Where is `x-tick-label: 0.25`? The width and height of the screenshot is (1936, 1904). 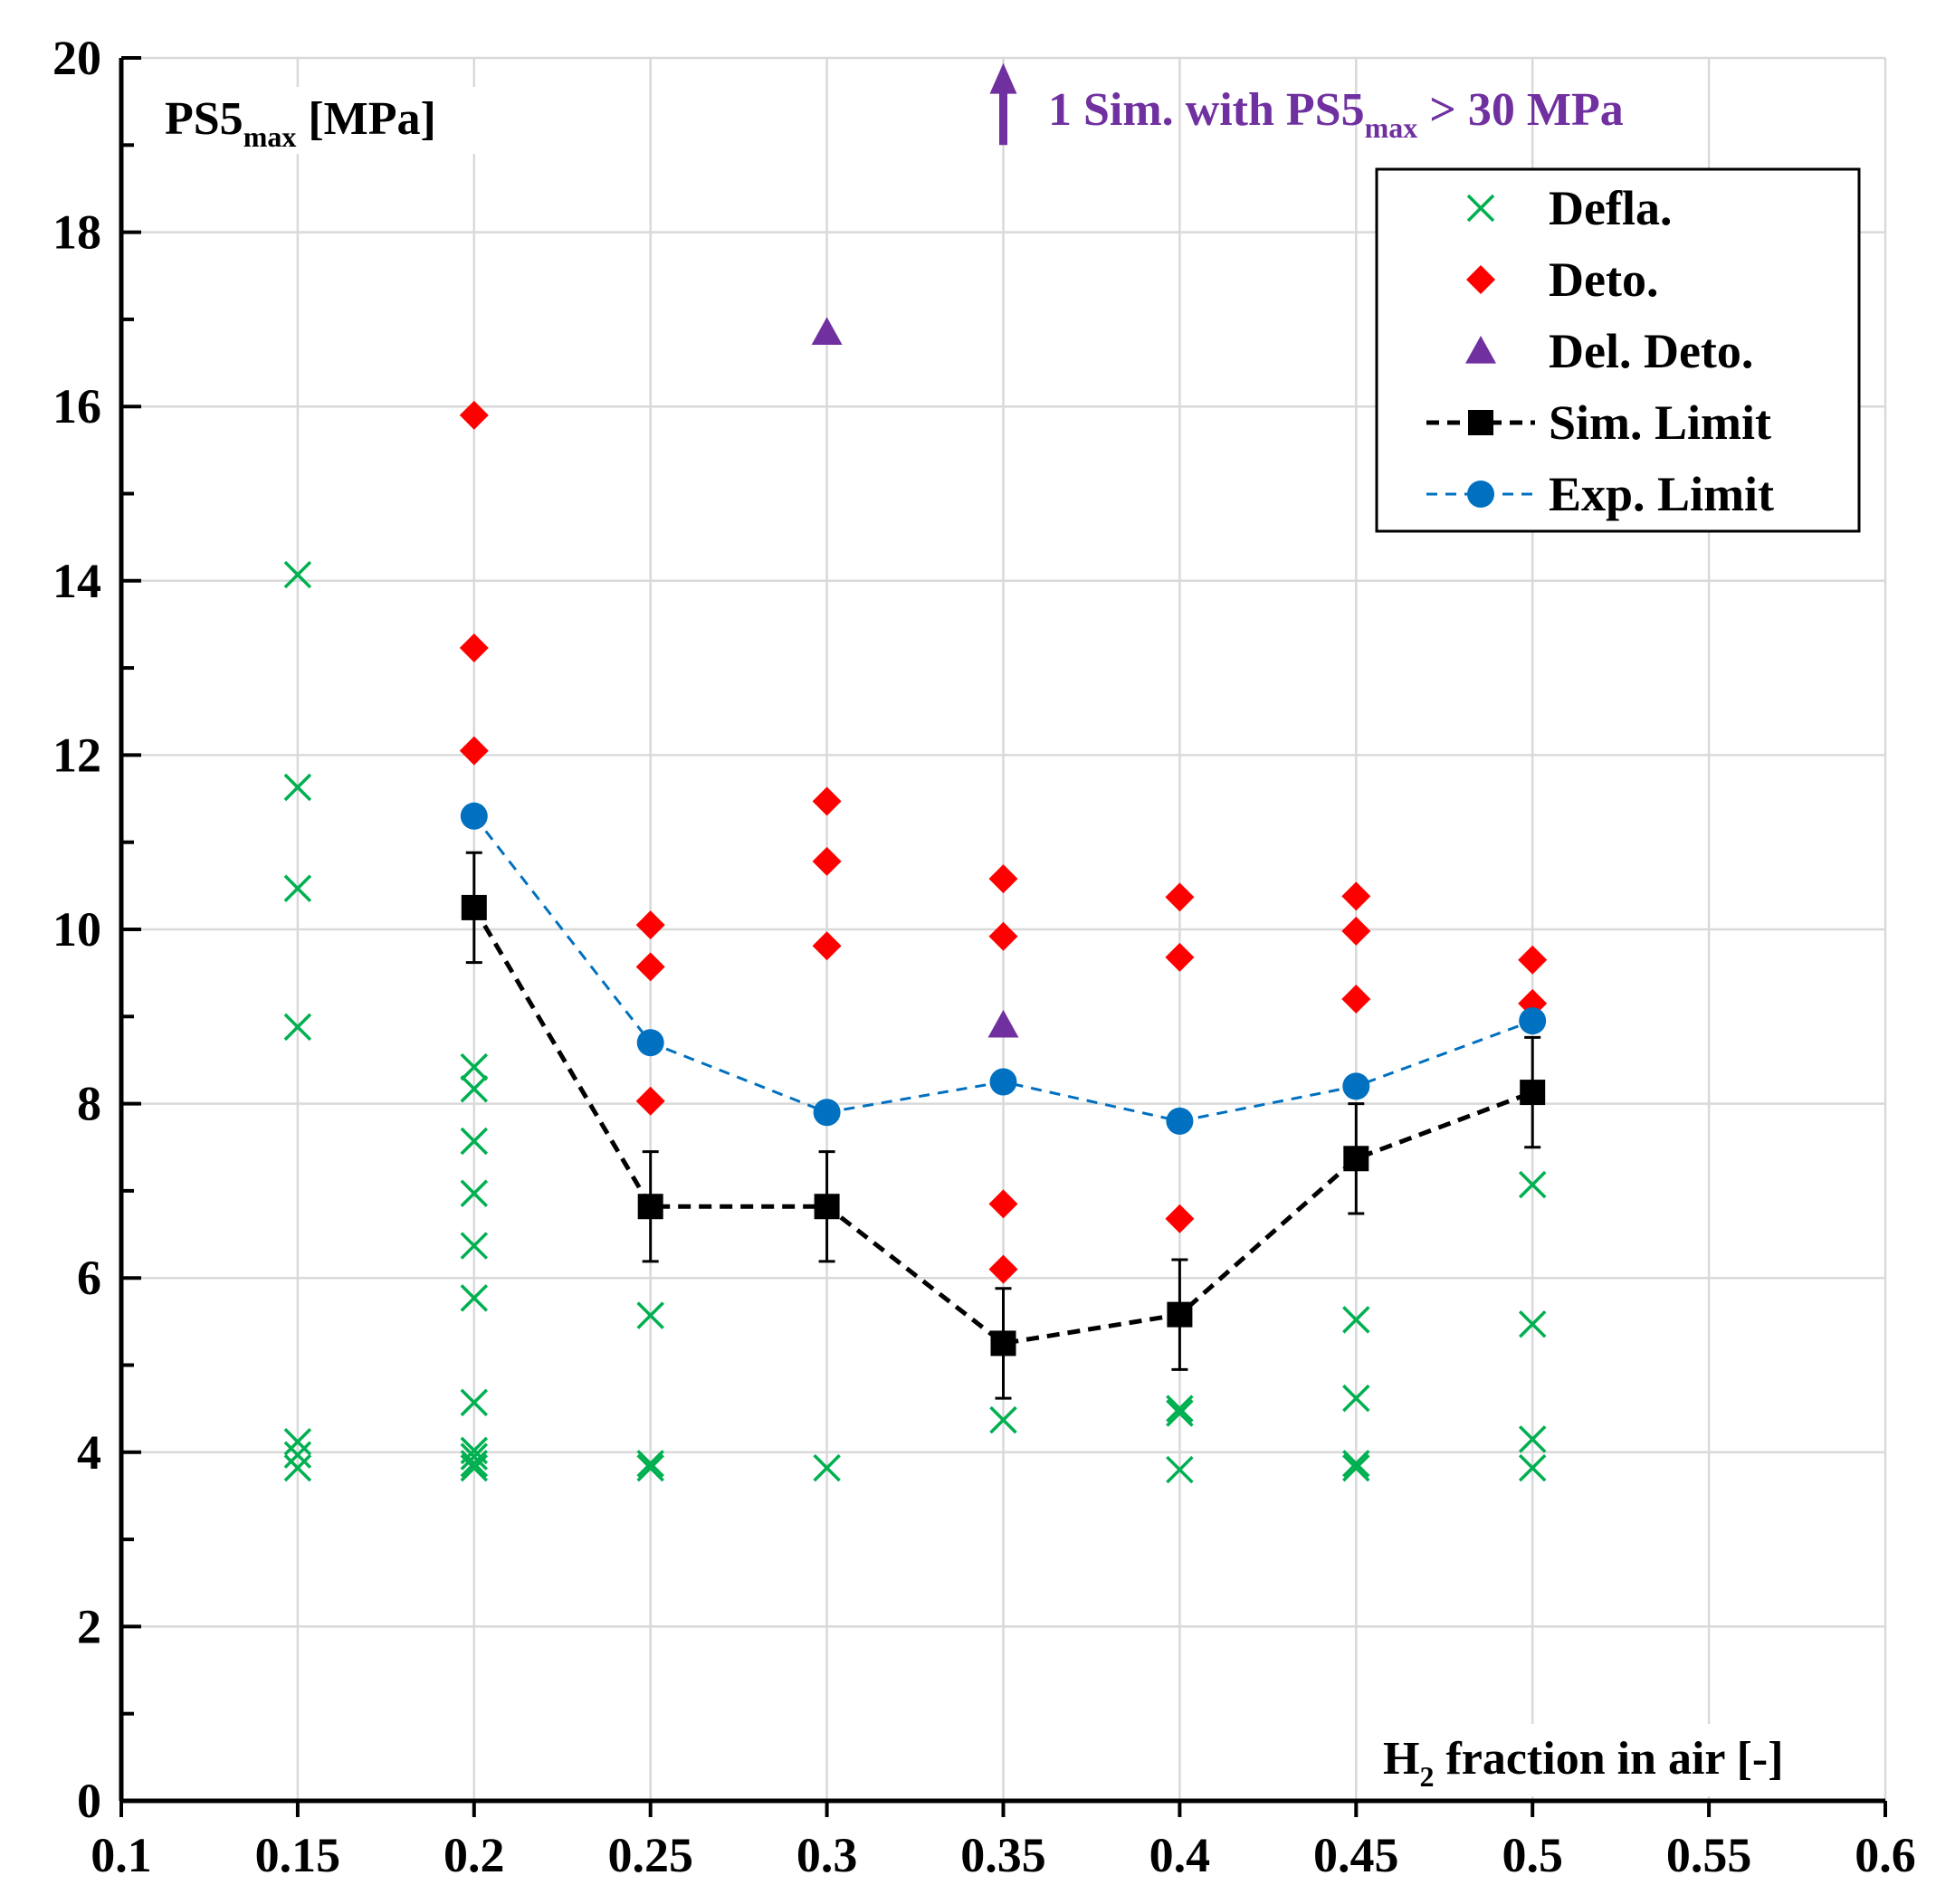 x-tick-label: 0.25 is located at coordinates (650, 1855).